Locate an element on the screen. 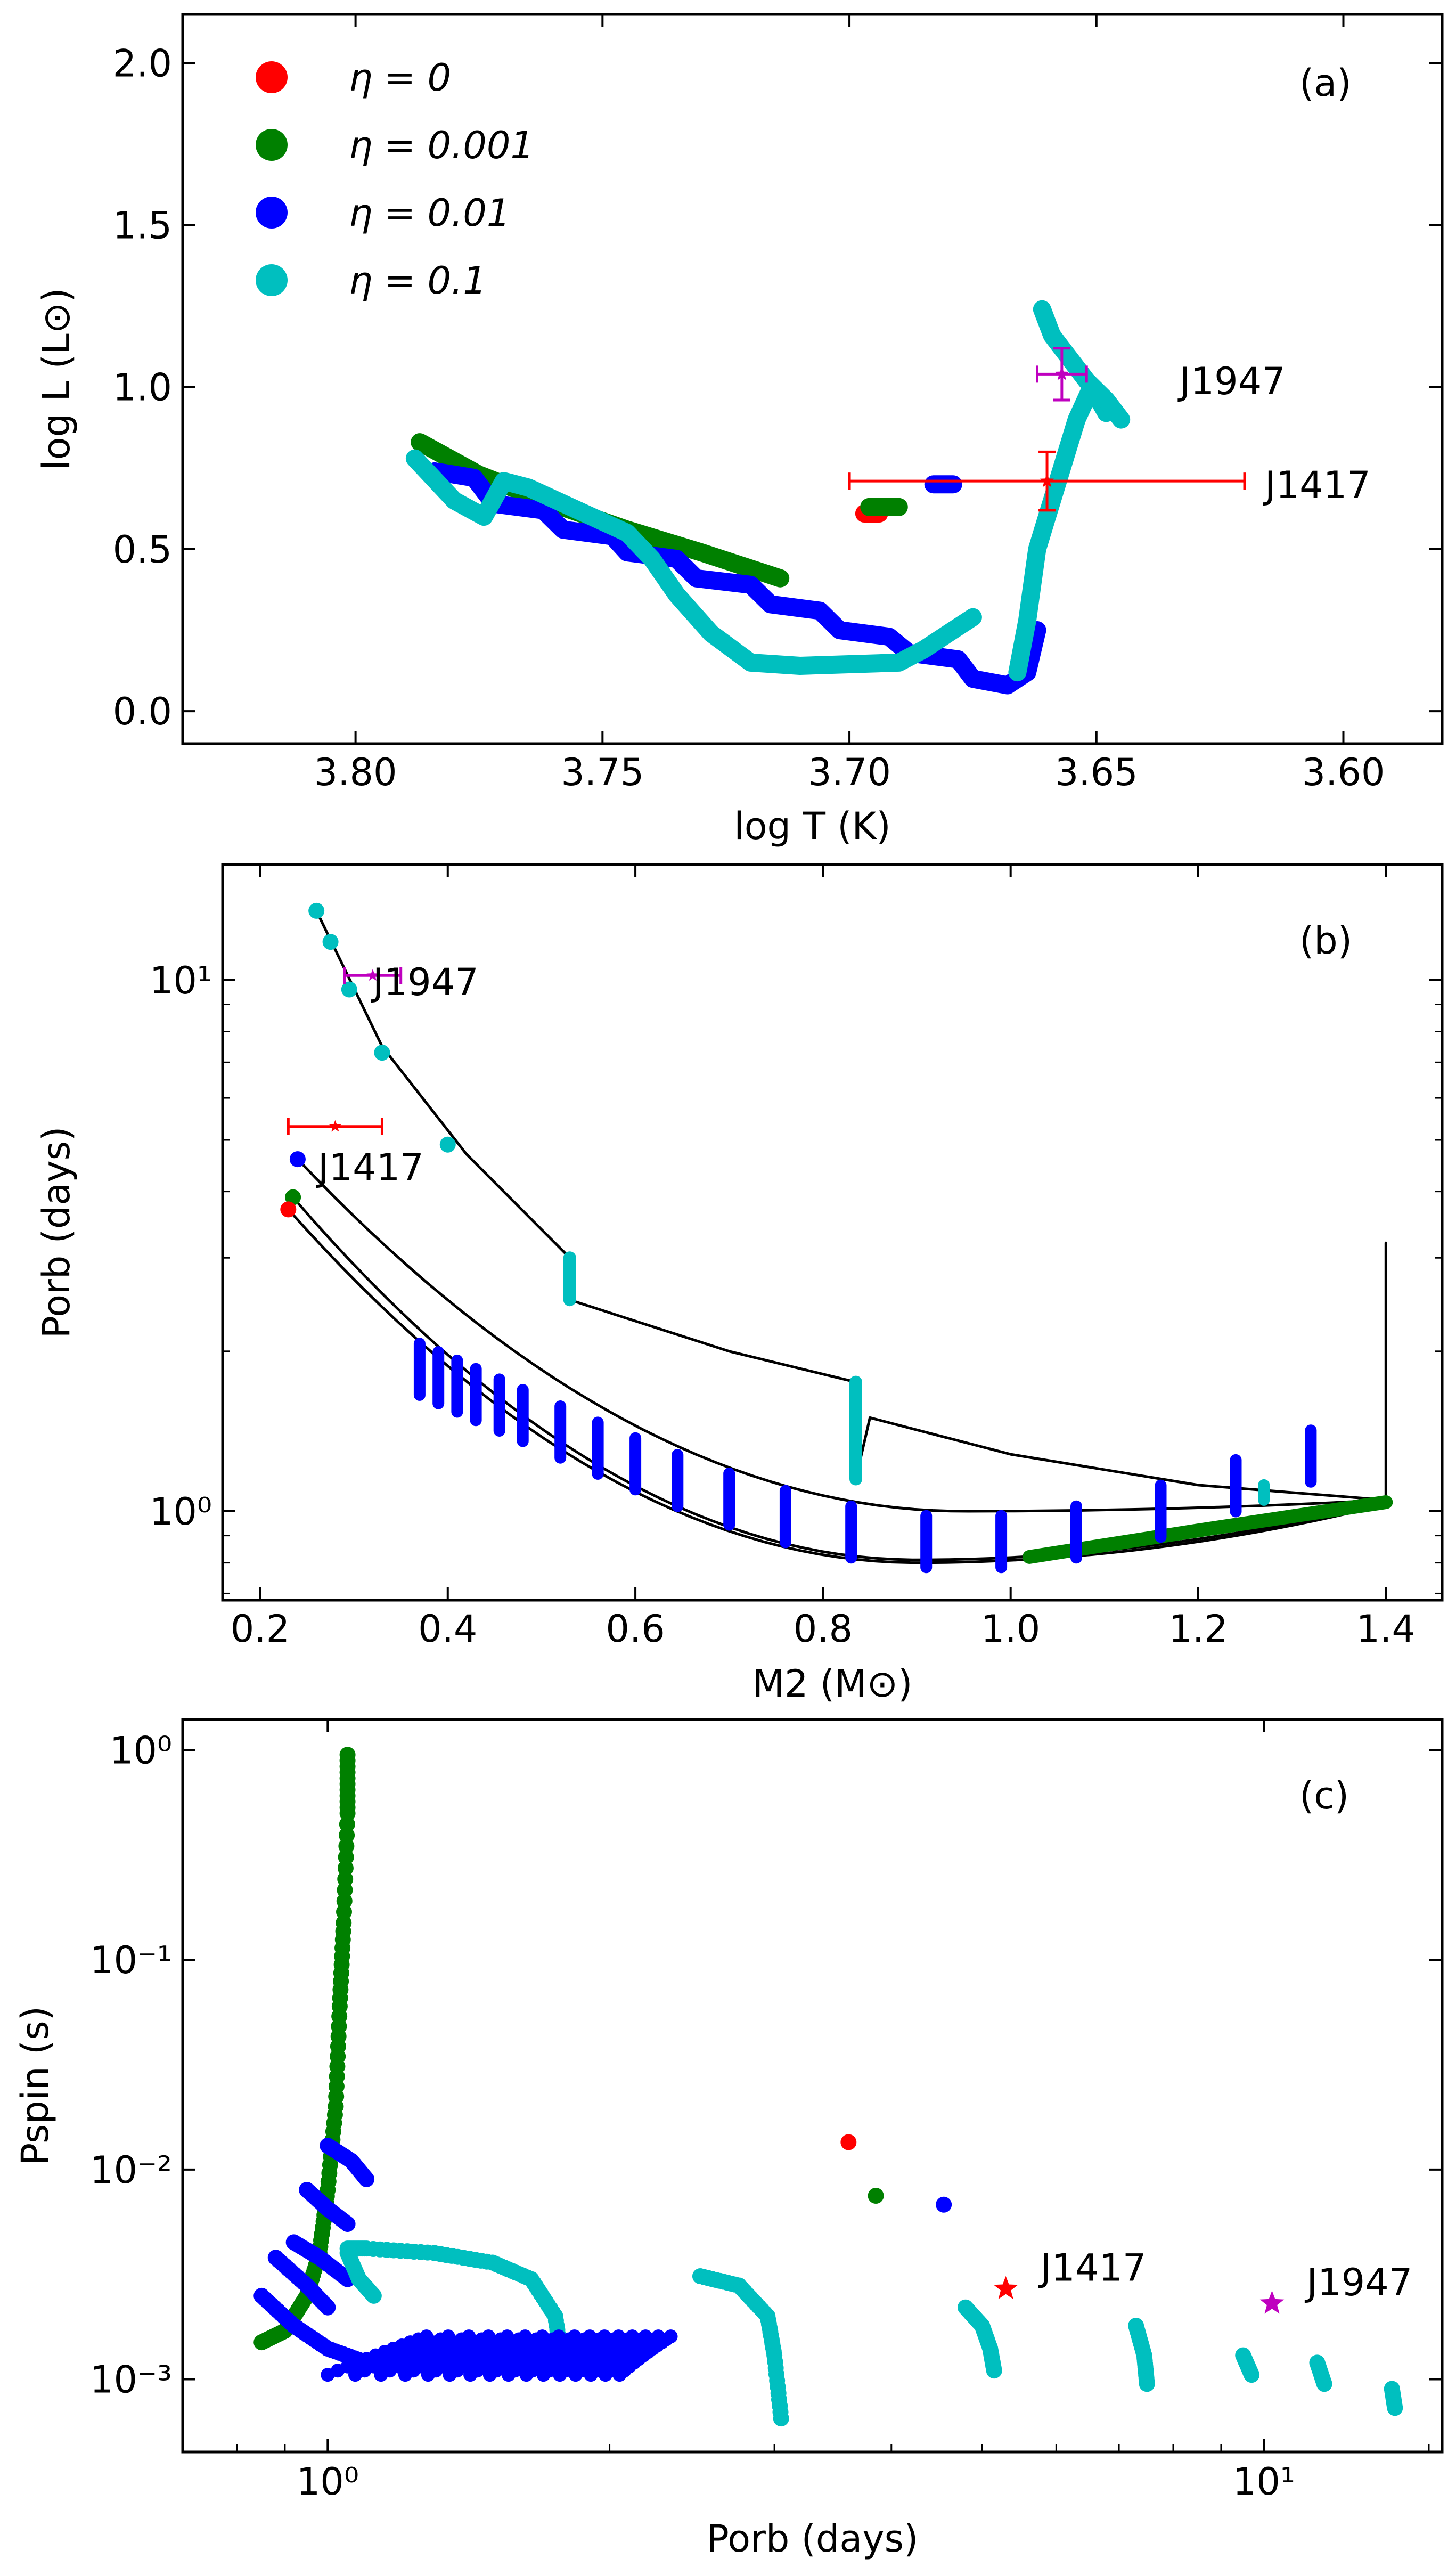 The width and height of the screenshot is (1456, 2575). x-tick-label: 3.80 is located at coordinates (355, 772).